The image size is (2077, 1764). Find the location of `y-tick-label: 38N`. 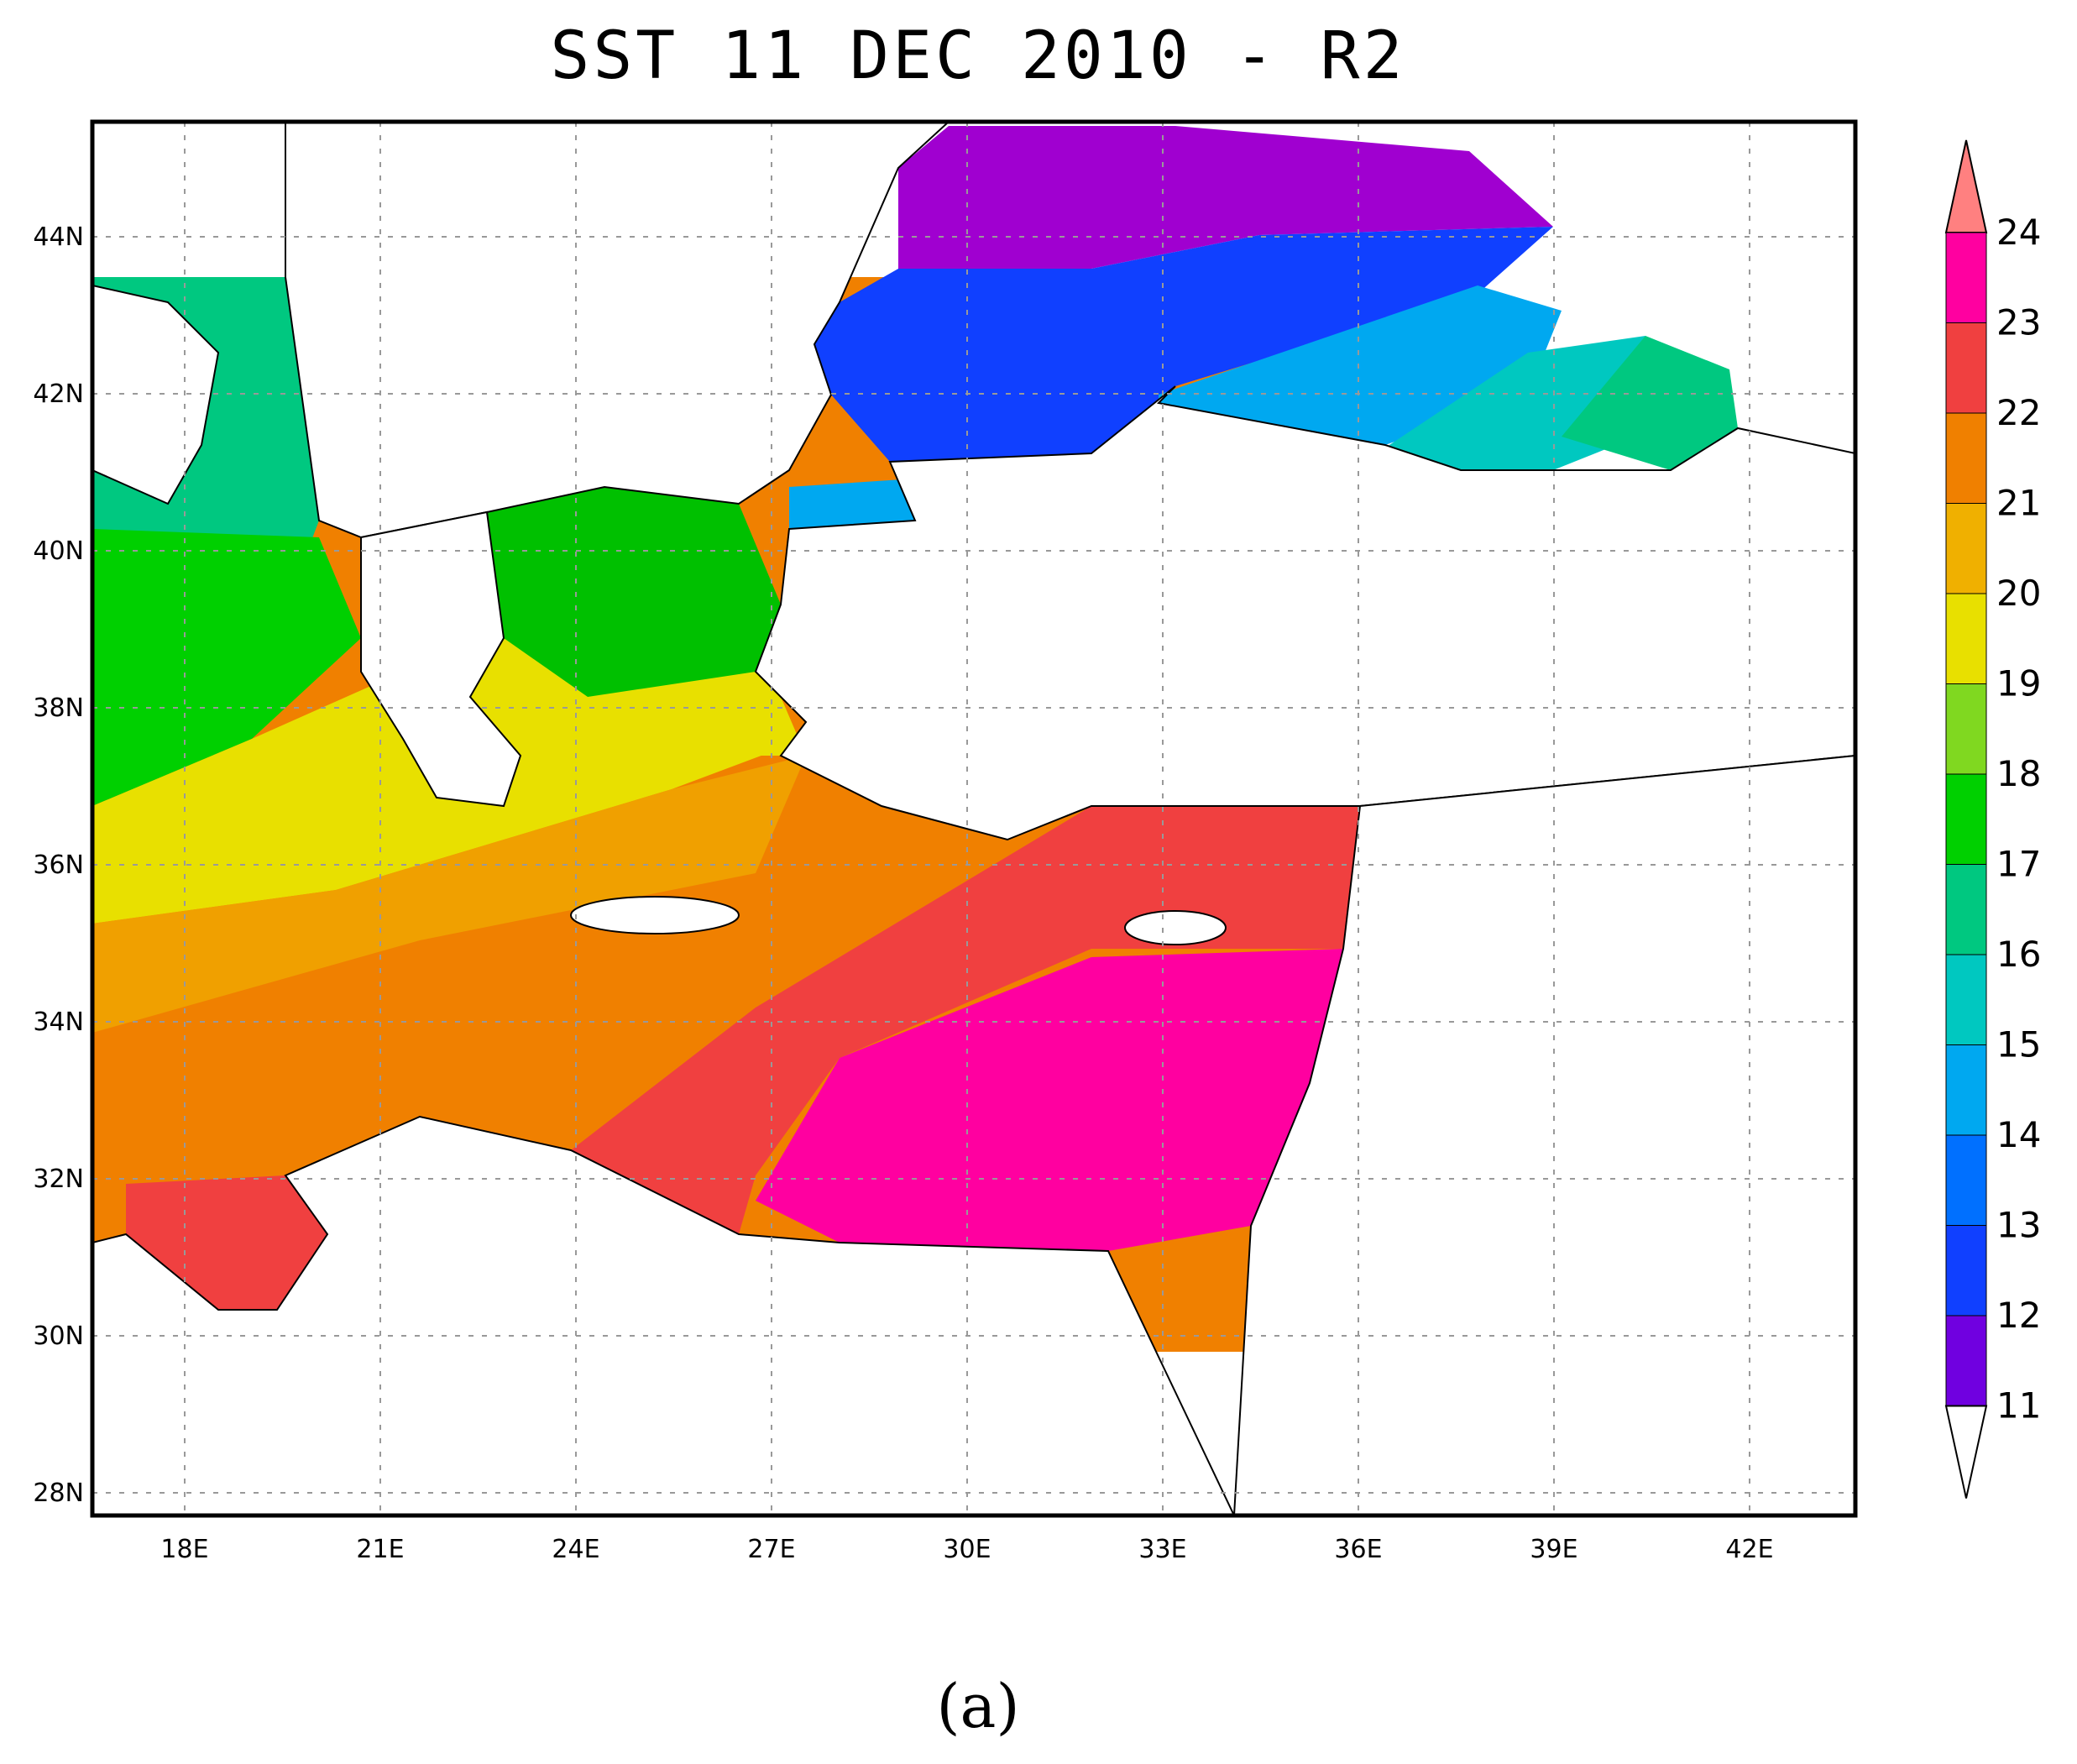

y-tick-label: 38N is located at coordinates (58, 708).